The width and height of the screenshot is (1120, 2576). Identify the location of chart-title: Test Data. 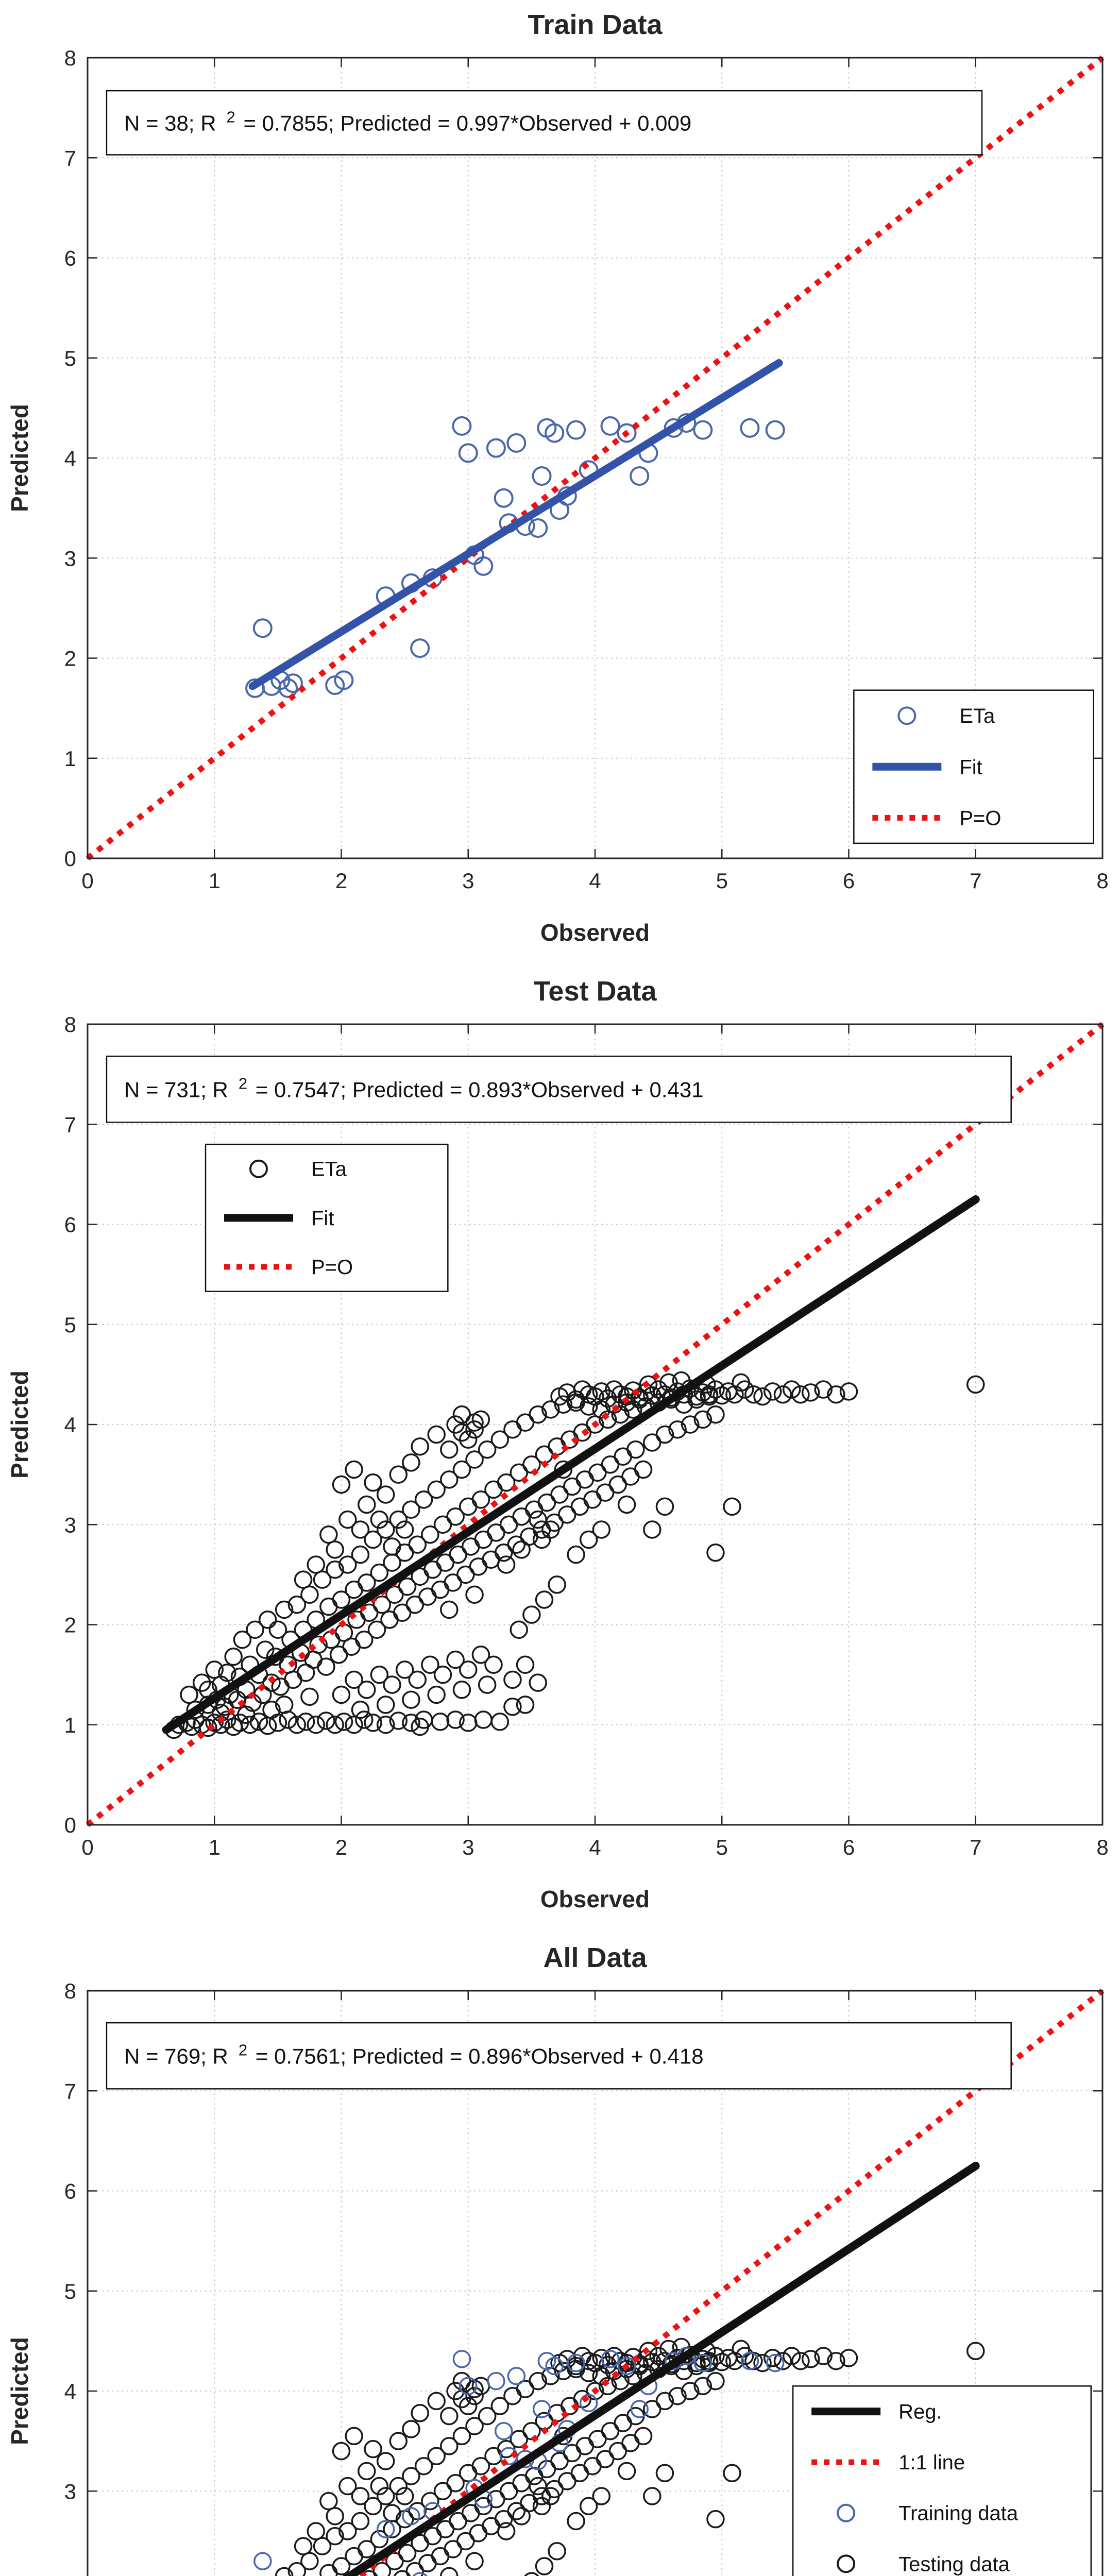
(595, 991).